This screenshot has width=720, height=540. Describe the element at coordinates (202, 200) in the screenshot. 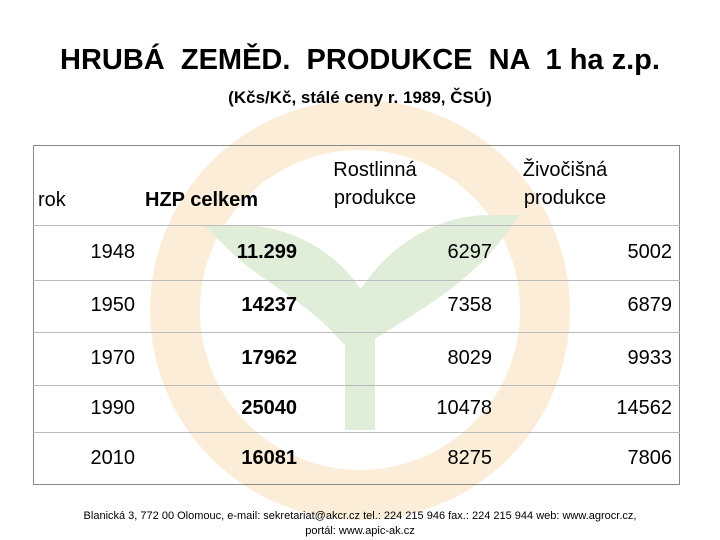

I see `column-header: HZP celkem` at that location.